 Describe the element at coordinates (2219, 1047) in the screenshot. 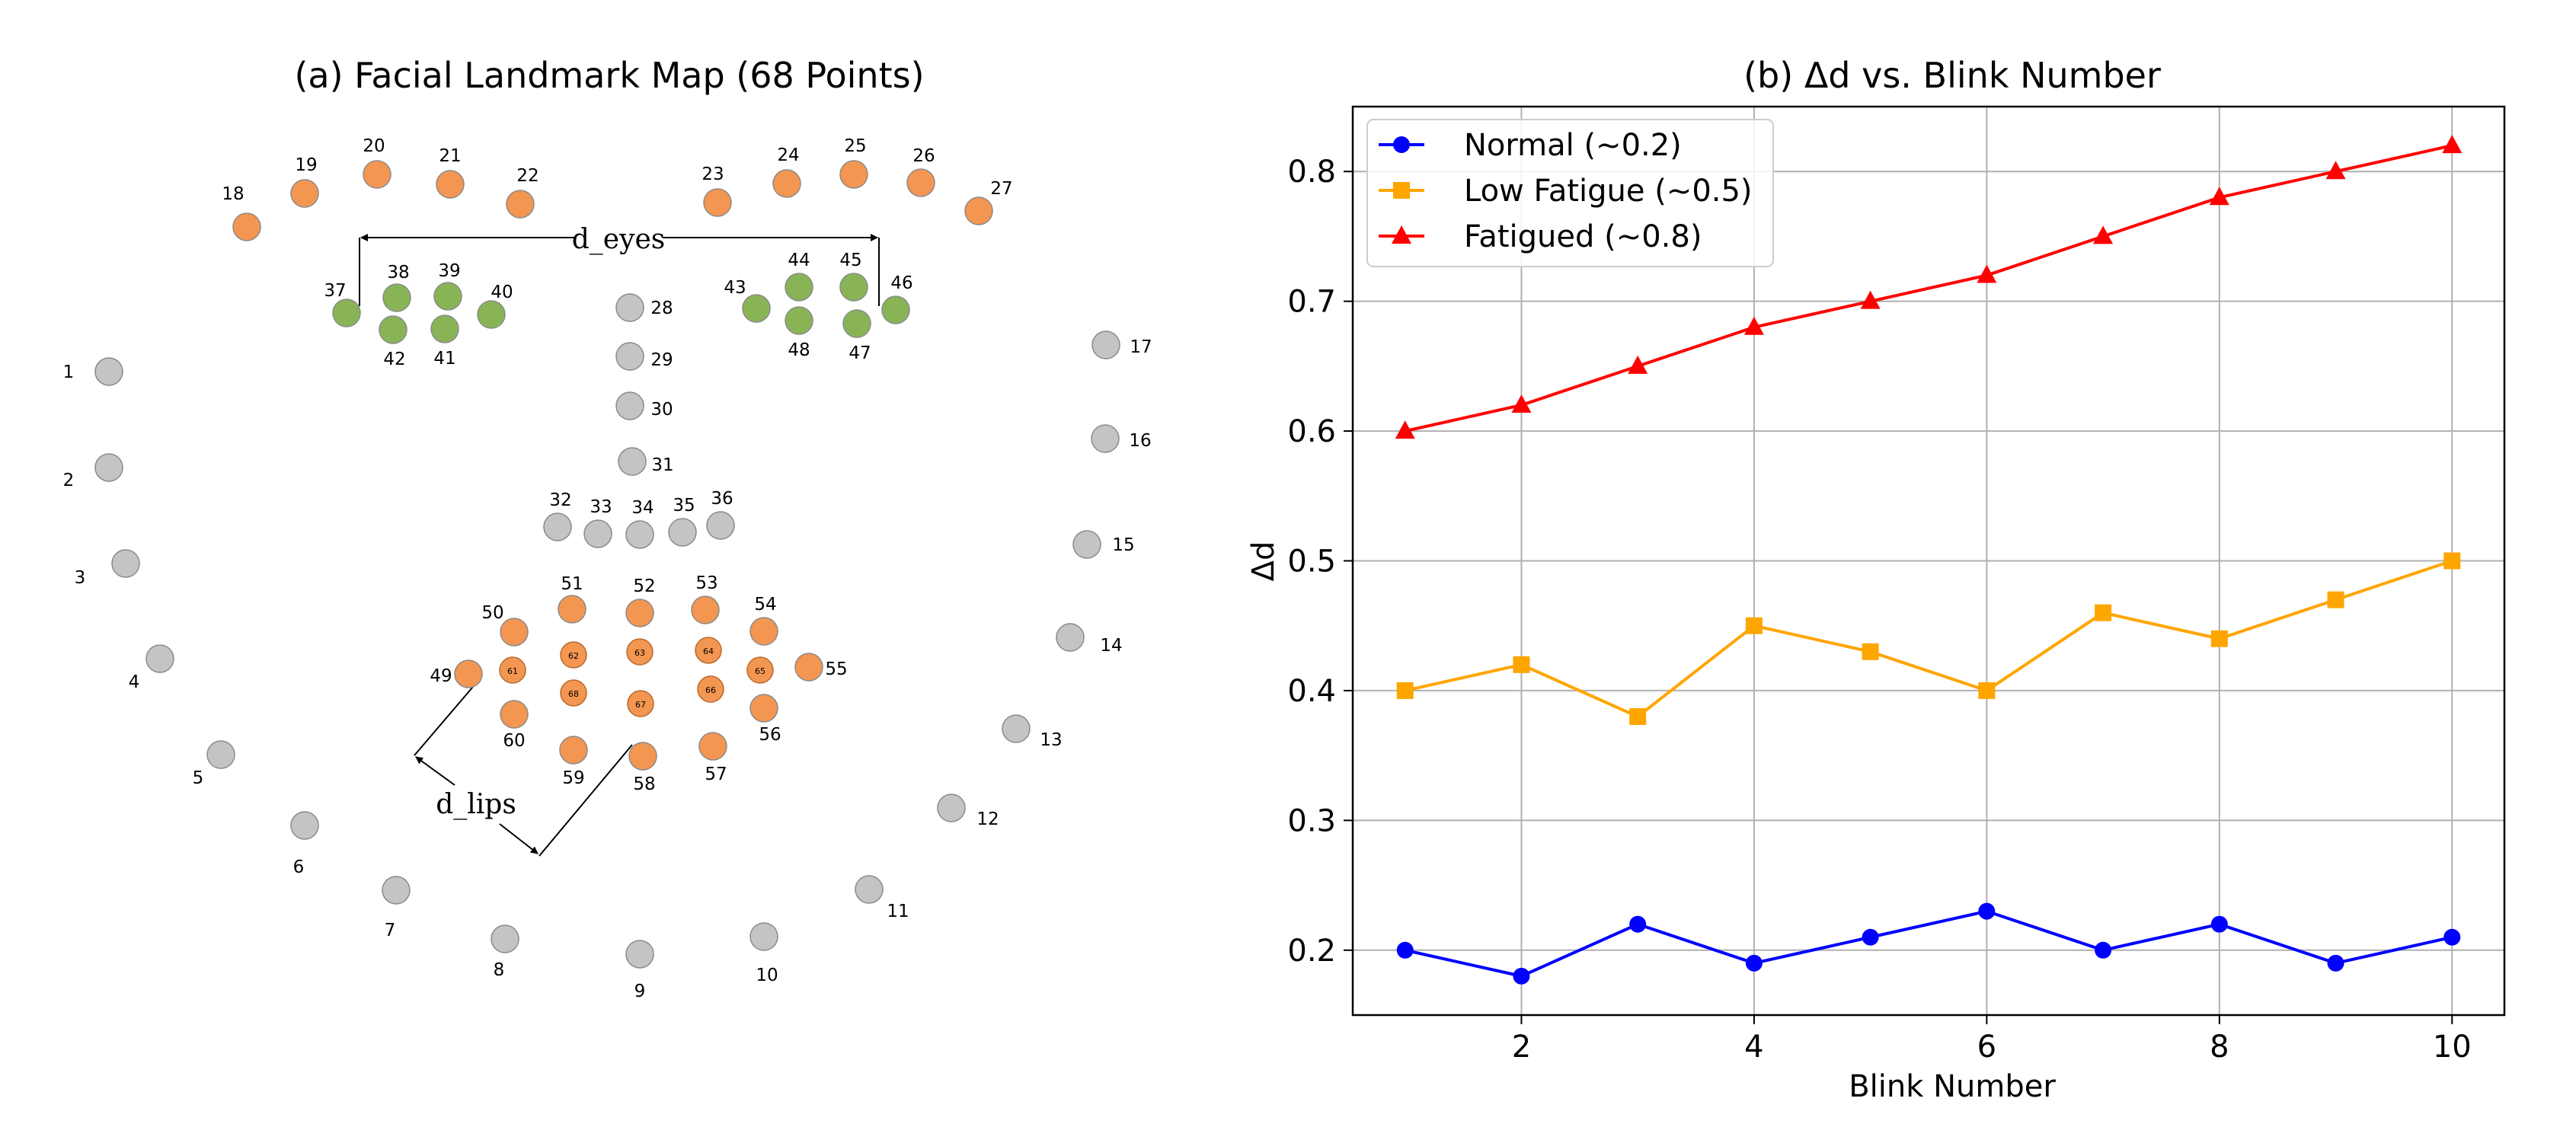

I see `x-tick-label: 8` at that location.